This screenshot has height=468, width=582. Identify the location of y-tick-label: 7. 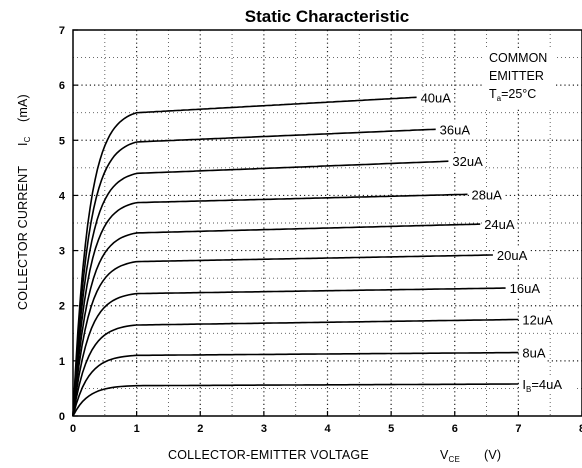
(62, 31).